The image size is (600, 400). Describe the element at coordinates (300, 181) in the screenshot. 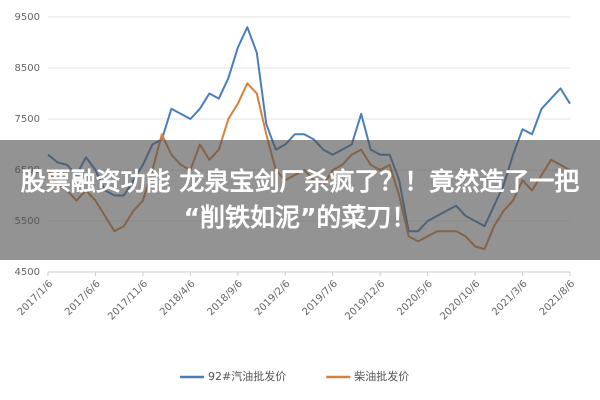

I see `banner-line: 股票融资功能 龙泉宝剑厂杀疯了？！竟然造了一把` at that location.